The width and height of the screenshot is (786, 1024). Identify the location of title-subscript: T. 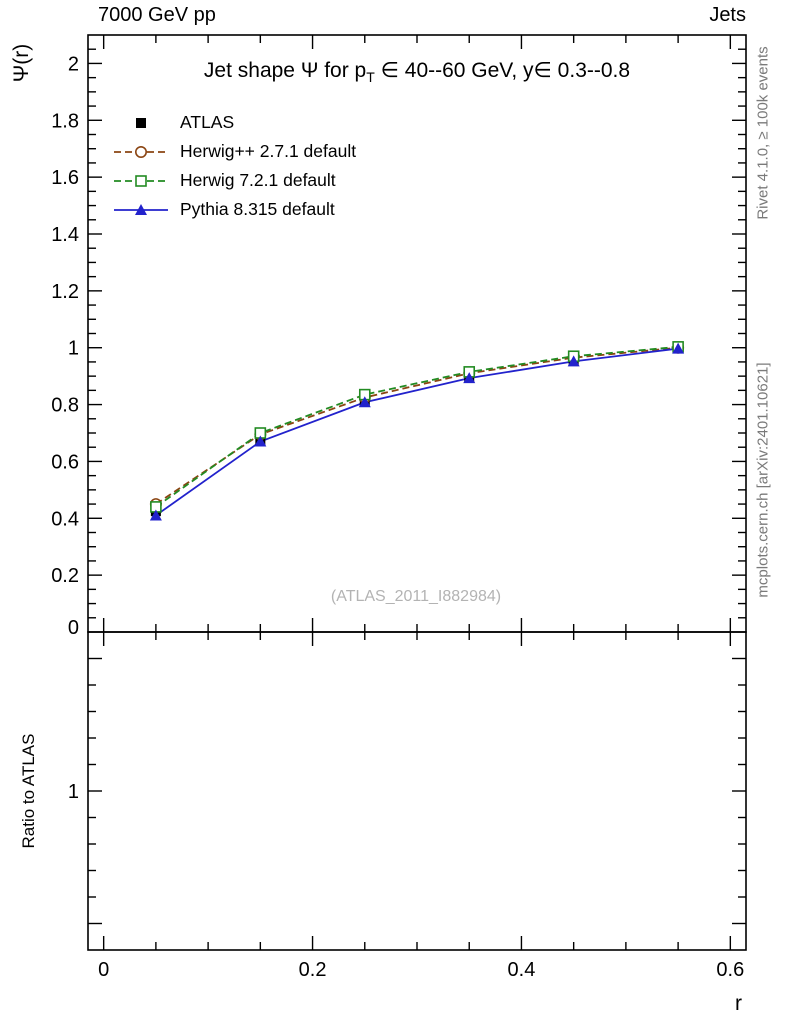
(370, 77).